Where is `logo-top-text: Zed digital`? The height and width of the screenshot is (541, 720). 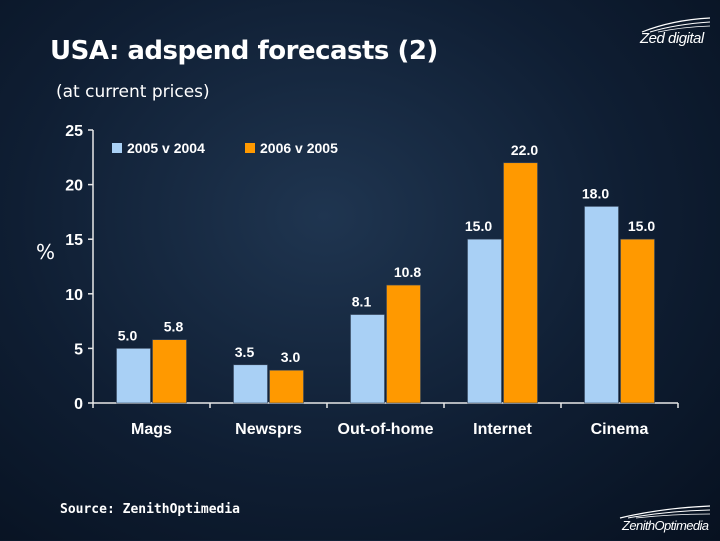 logo-top-text: Zed digital is located at coordinates (672, 38).